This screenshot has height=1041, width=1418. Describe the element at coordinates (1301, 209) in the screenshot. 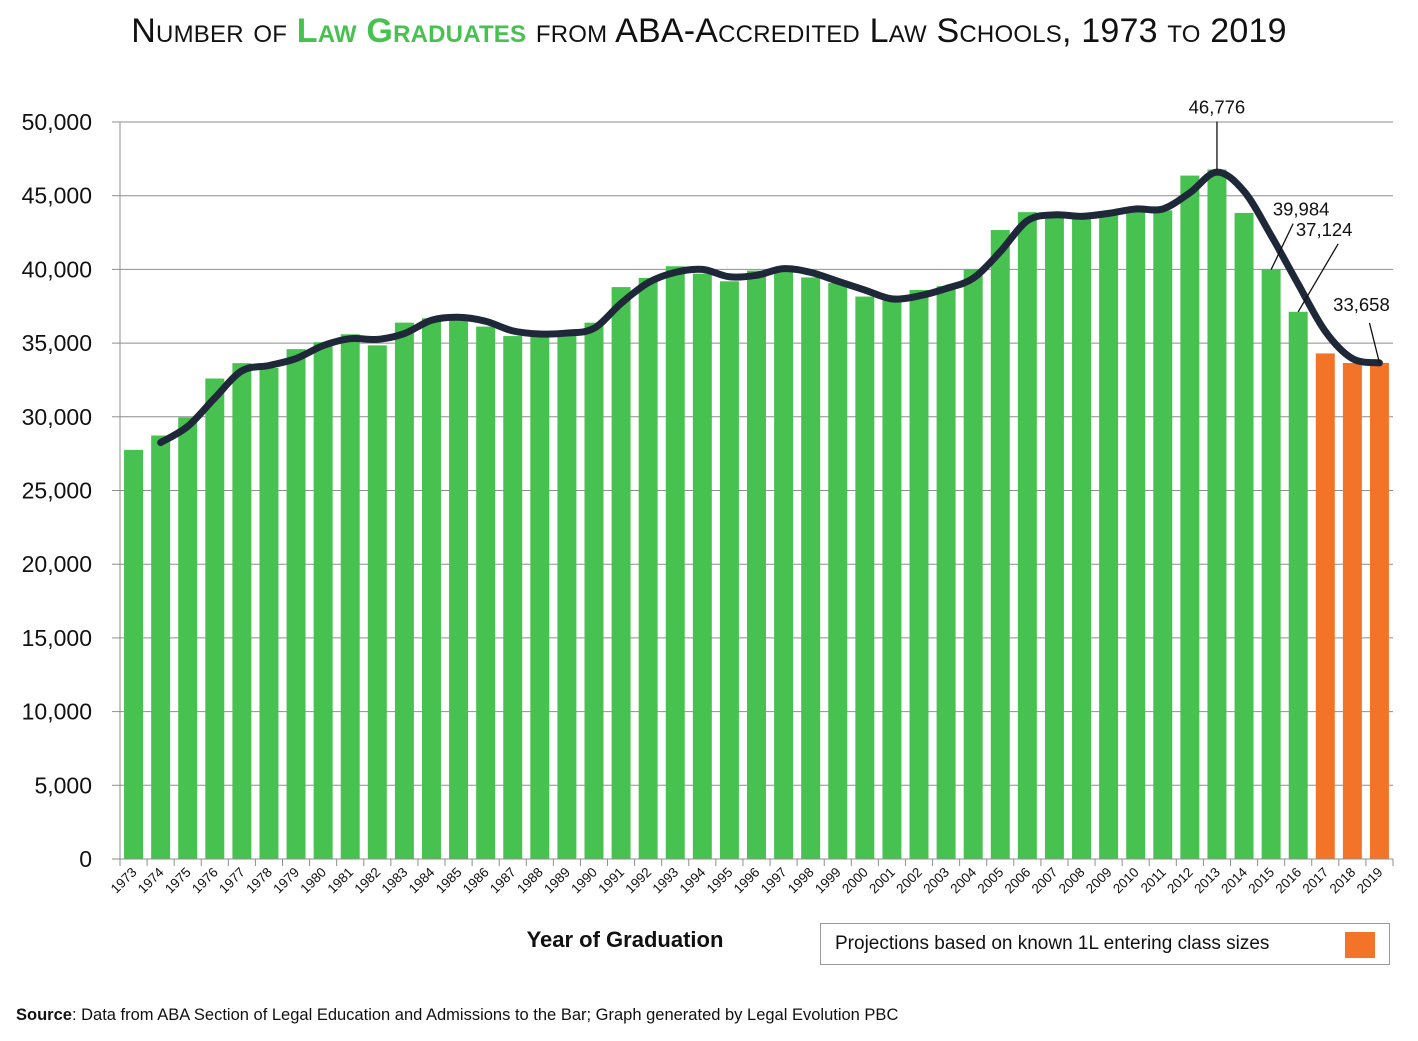

I see `annotation-label: 39,984` at that location.